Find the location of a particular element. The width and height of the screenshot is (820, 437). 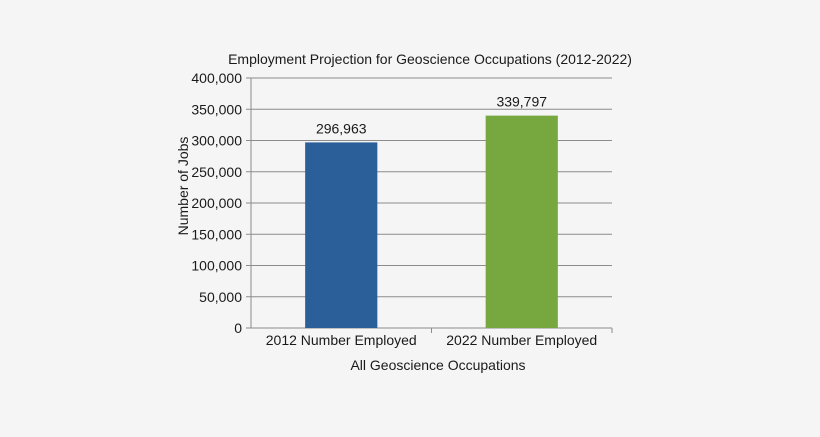

y-tick-label: 0 is located at coordinates (238, 328).